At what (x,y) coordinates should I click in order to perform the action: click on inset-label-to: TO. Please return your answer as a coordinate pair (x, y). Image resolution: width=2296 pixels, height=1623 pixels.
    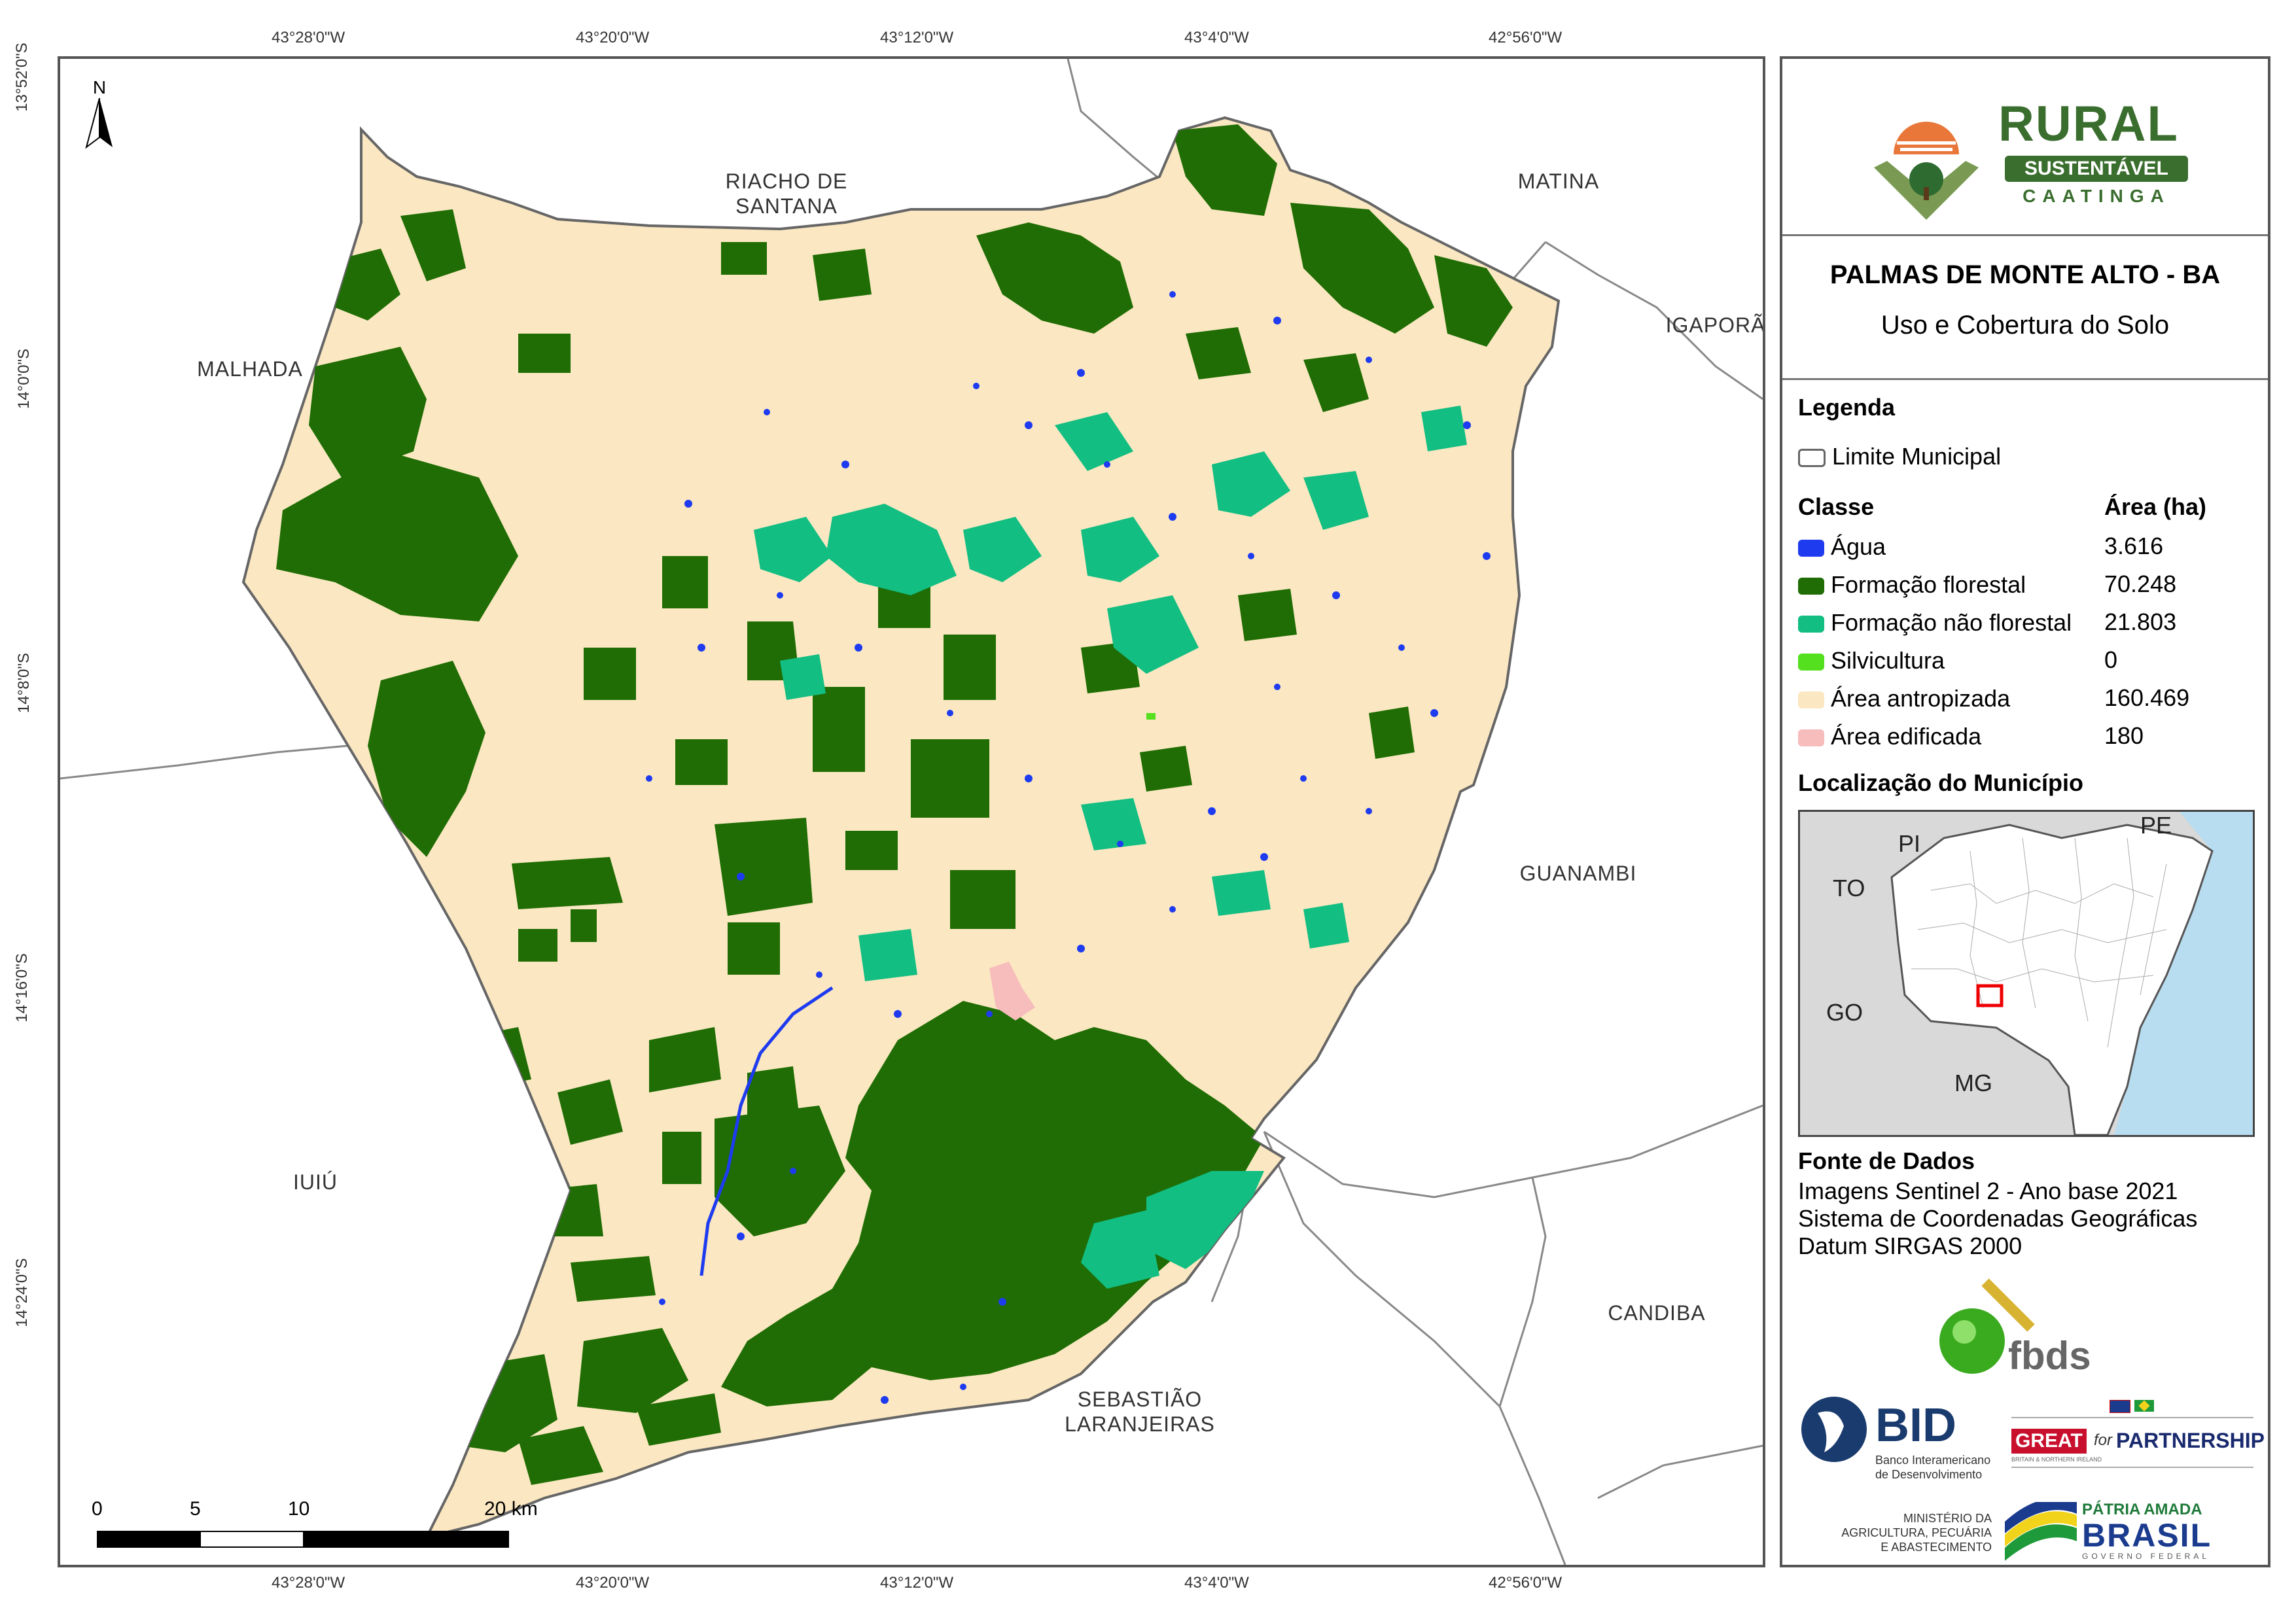
    Looking at the image, I should click on (1849, 888).